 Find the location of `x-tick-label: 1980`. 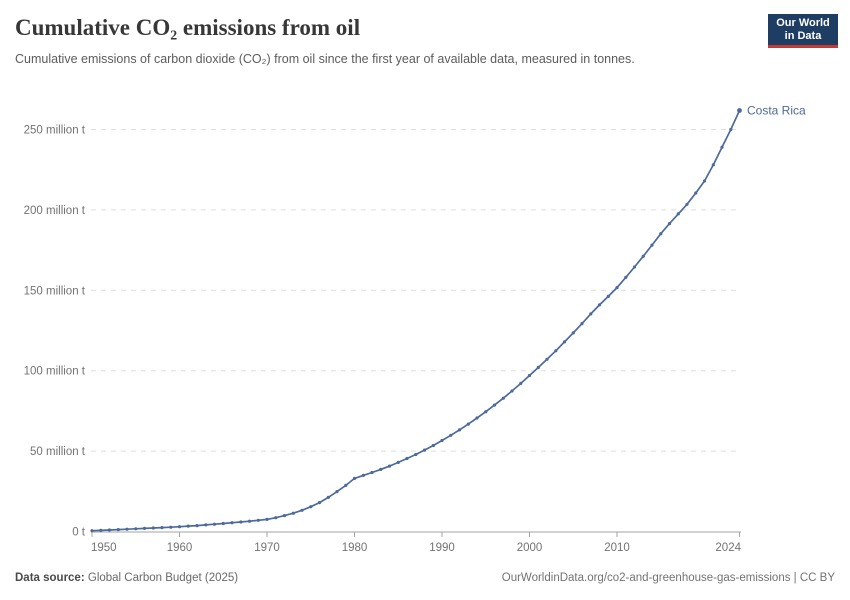

x-tick-label: 1980 is located at coordinates (355, 548).